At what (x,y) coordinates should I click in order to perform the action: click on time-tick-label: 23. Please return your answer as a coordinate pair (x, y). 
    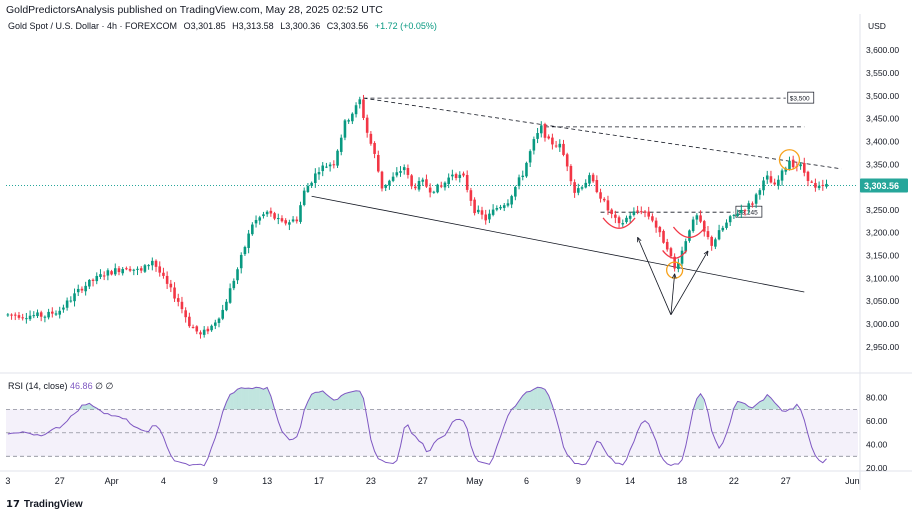
    Looking at the image, I should click on (371, 481).